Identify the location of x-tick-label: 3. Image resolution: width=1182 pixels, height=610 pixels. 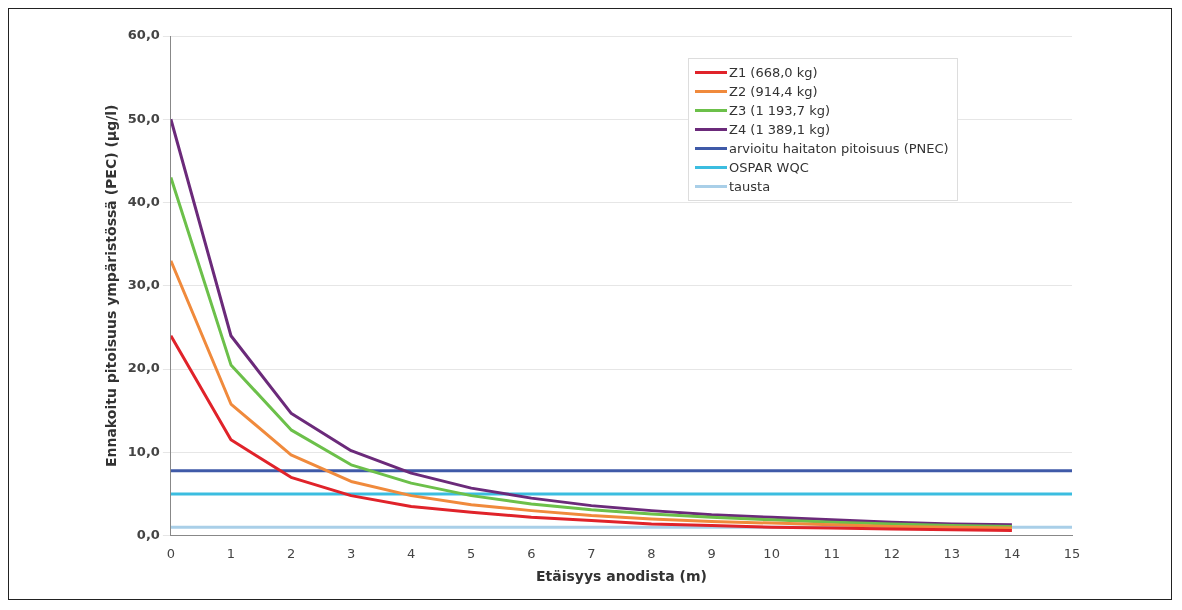
(351, 553).